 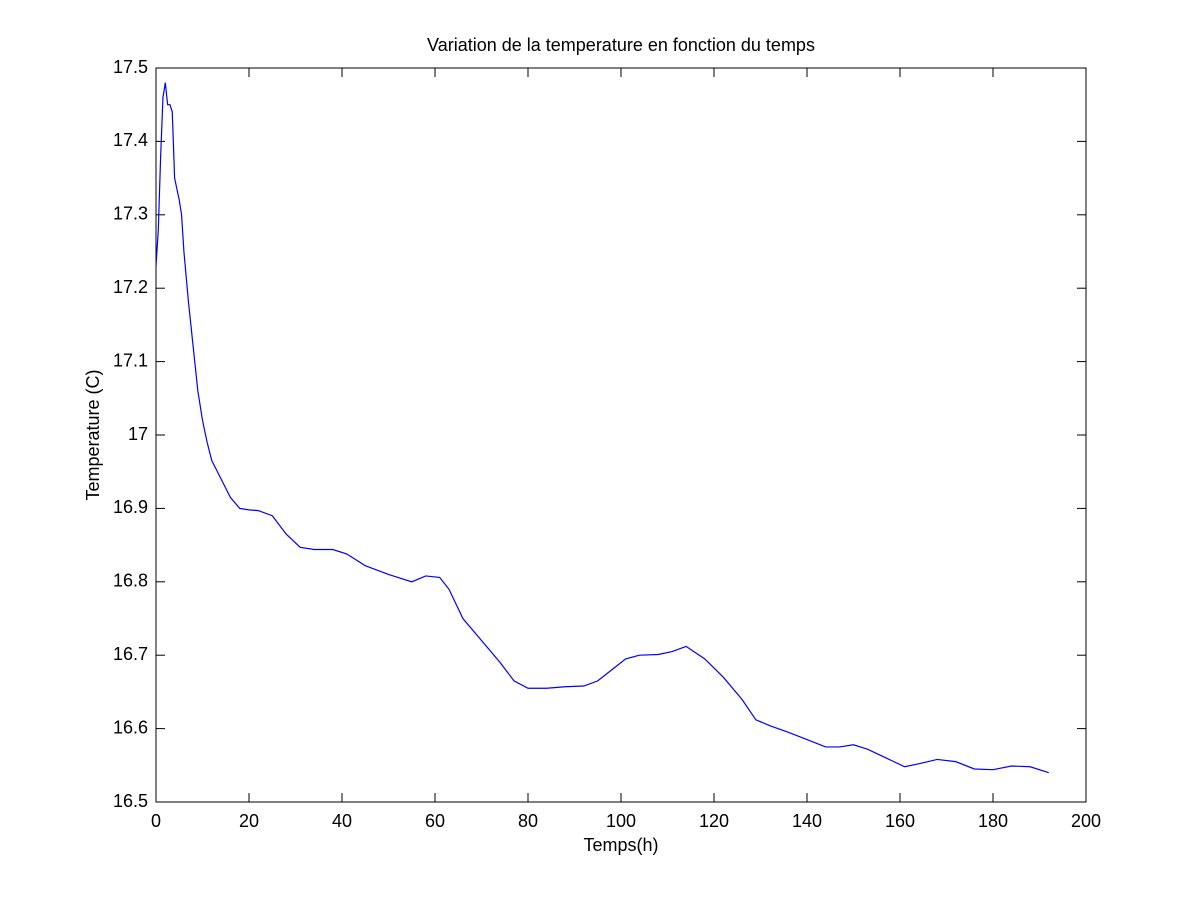 I want to click on y-tick-label: 17.3, so click(x=130, y=214).